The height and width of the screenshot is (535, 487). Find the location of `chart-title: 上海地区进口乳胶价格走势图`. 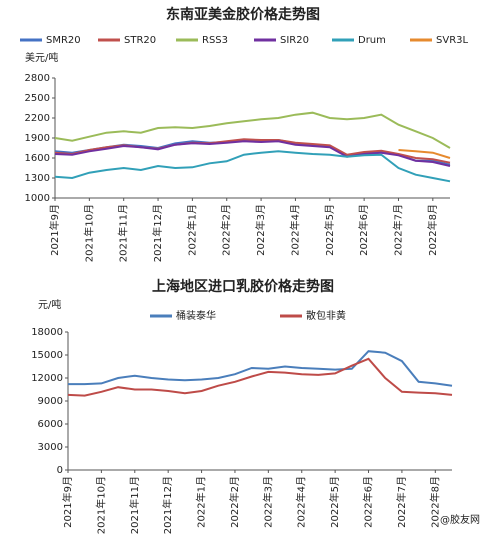

chart-title: 上海地区进口乳胶价格走势图 is located at coordinates (243, 286).